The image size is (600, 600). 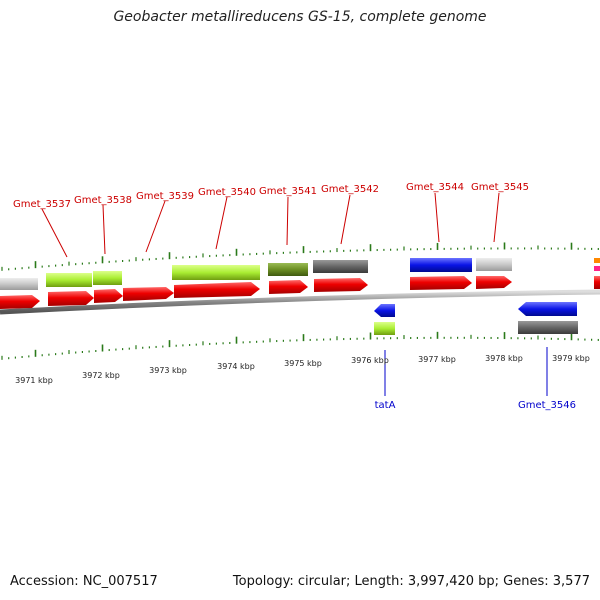 What do you see at coordinates (236, 366) in the screenshot?
I see `ruler-label: 3974 kbp` at bounding box center [236, 366].